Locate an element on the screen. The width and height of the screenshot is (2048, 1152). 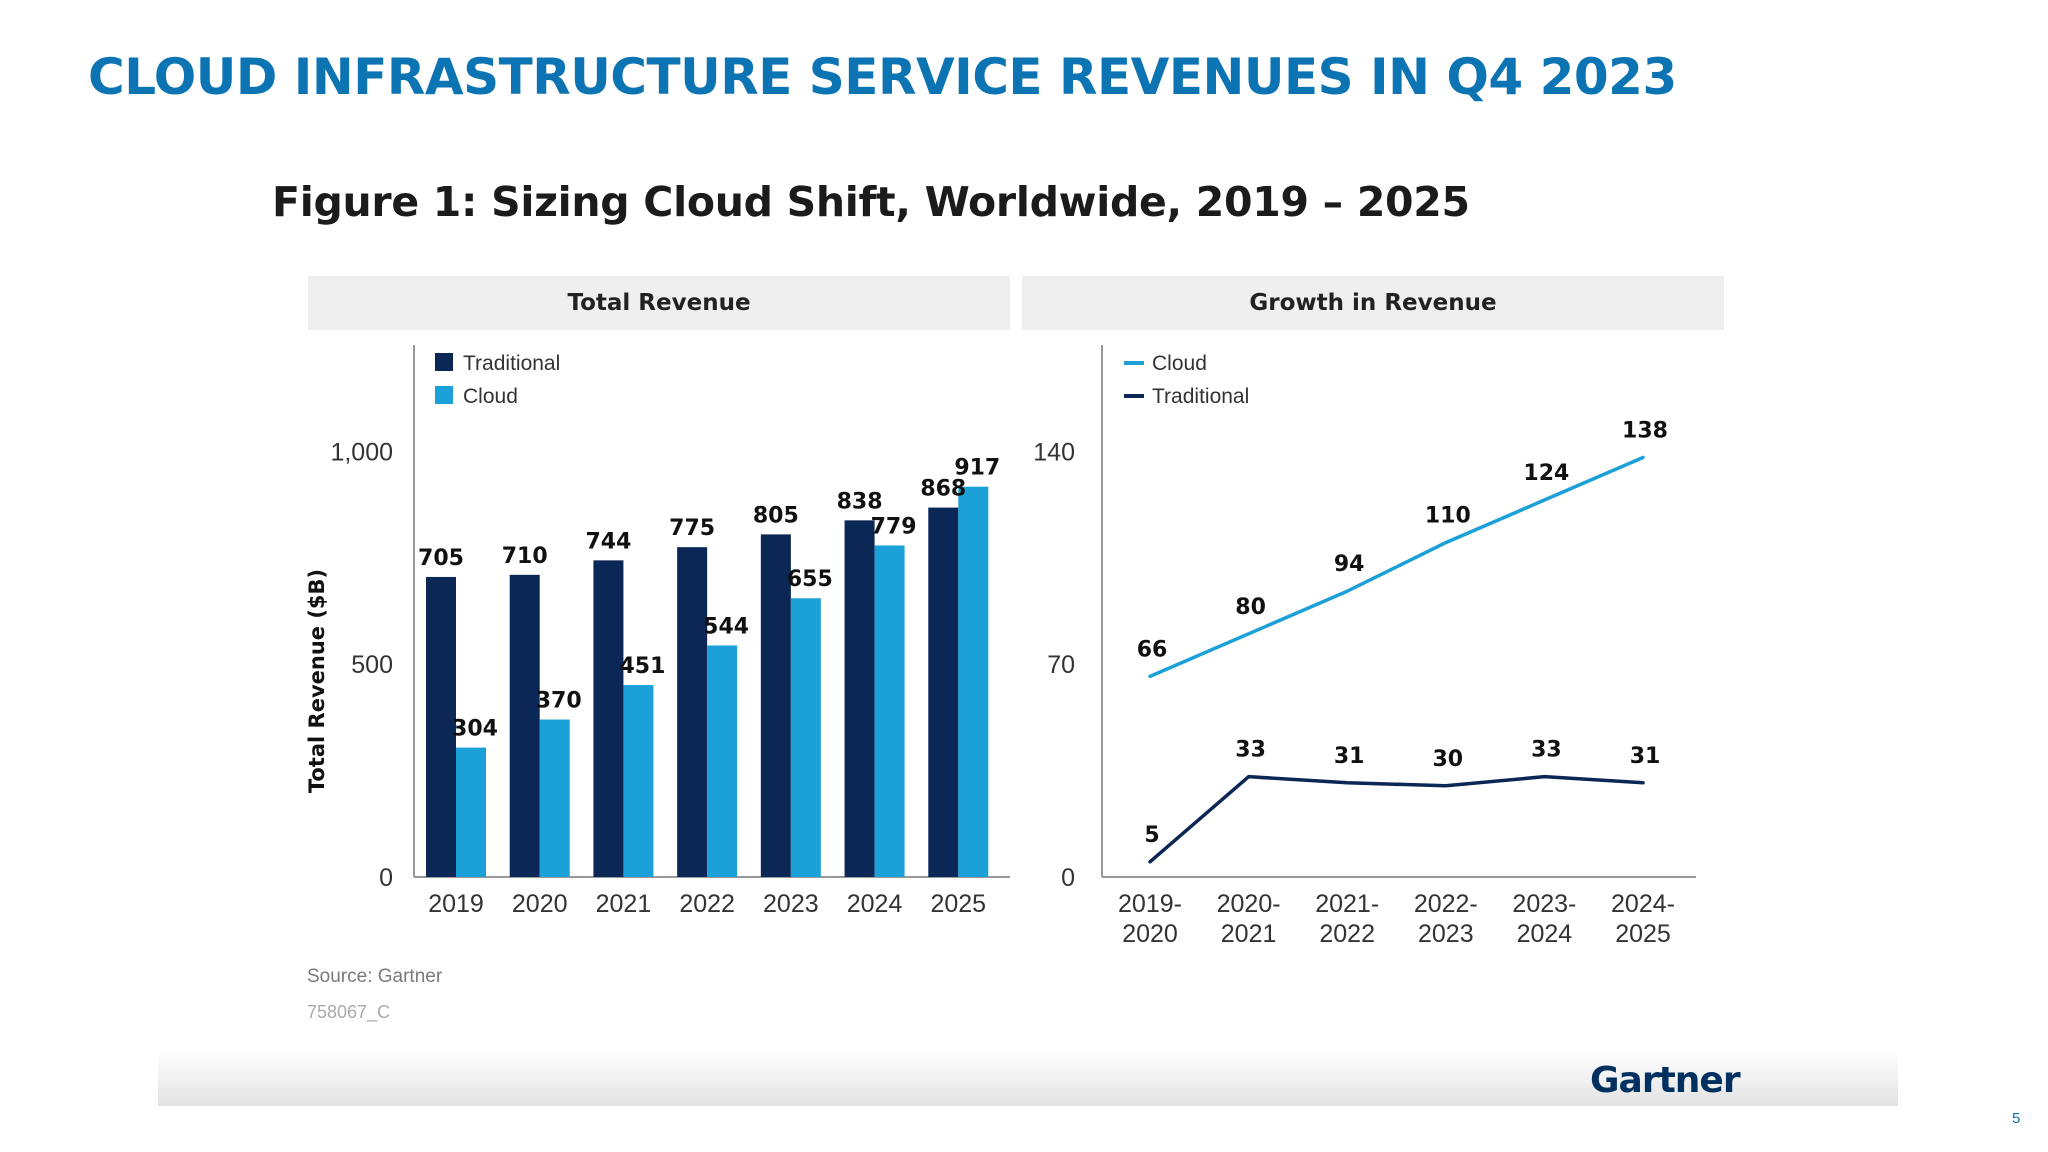
bar-x-tick-label: 2022 is located at coordinates (707, 904).